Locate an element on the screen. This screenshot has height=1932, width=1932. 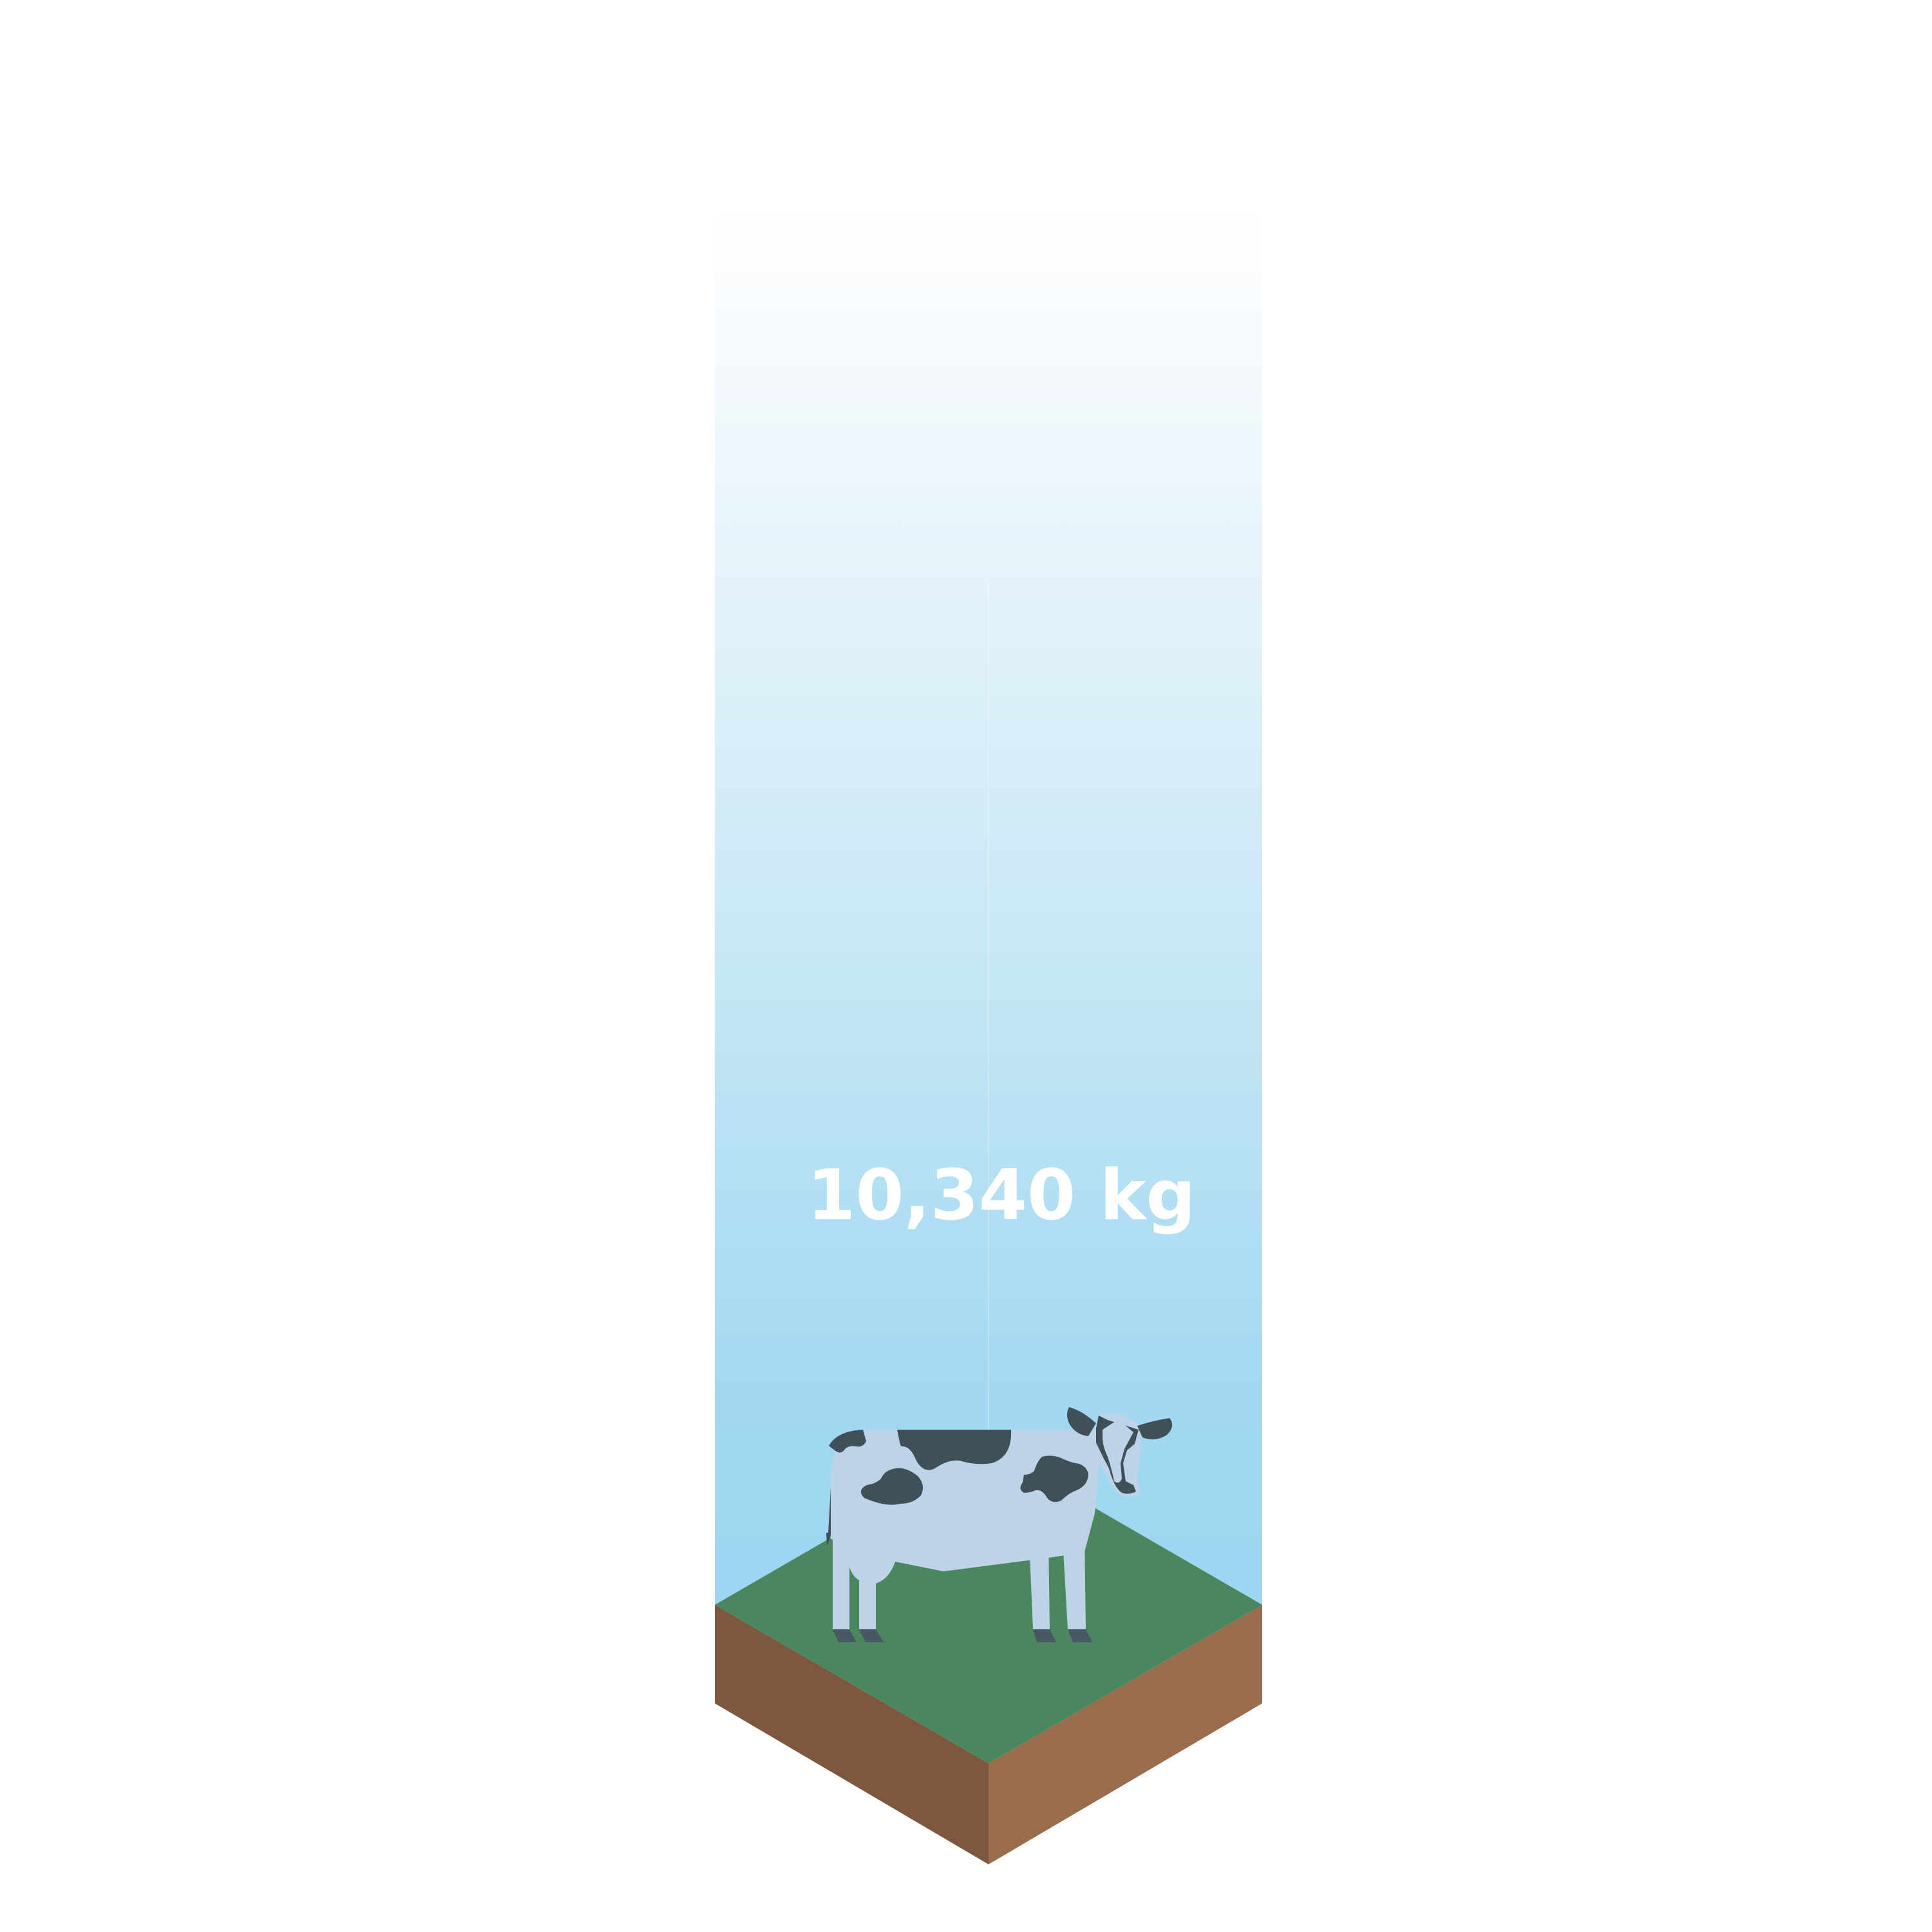
soil-right-face is located at coordinates (1125, 1735).